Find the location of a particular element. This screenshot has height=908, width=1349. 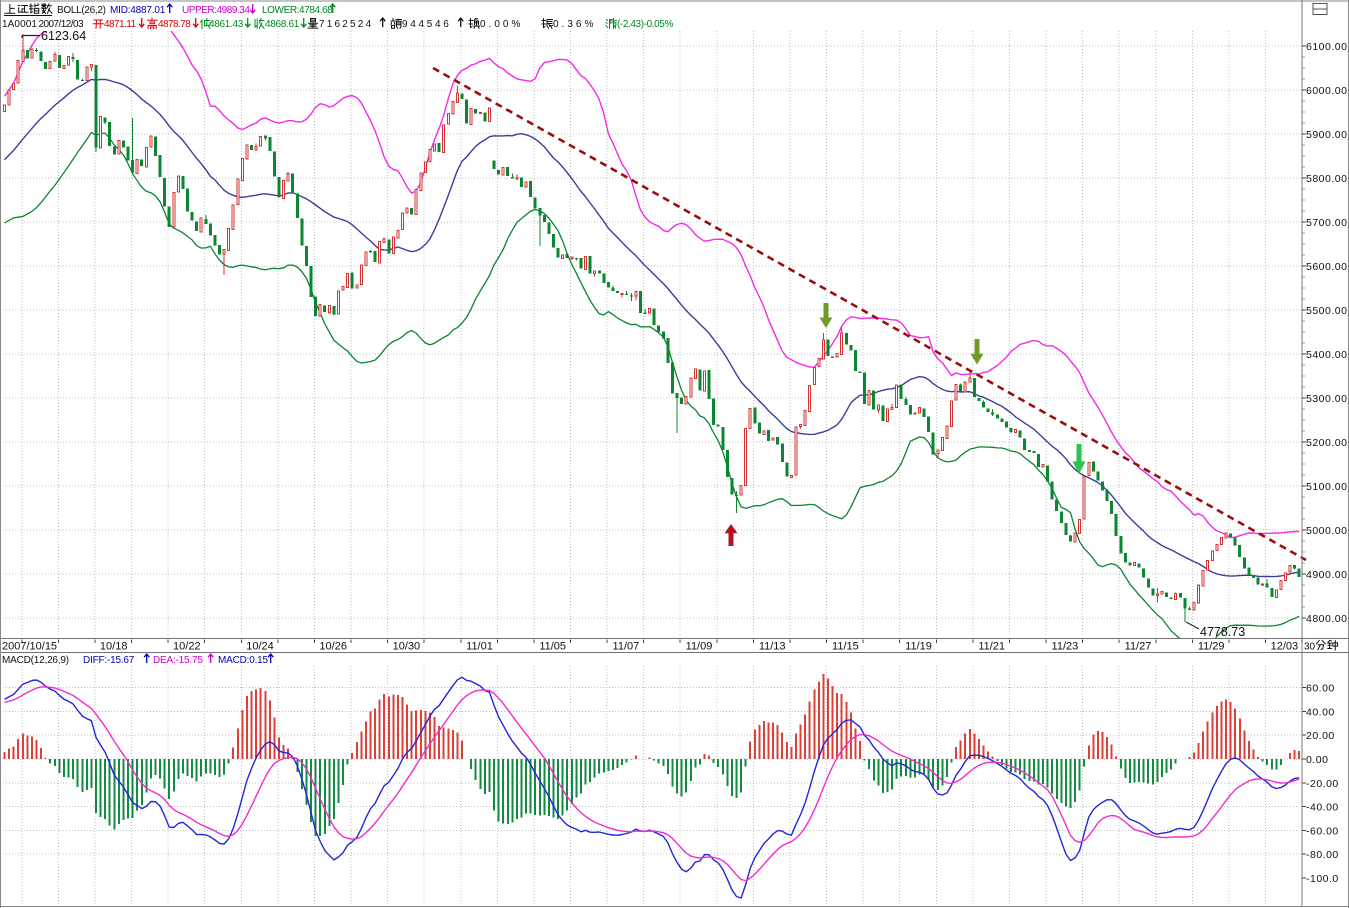

svg-text: -80.00 is located at coordinates (1322, 855).